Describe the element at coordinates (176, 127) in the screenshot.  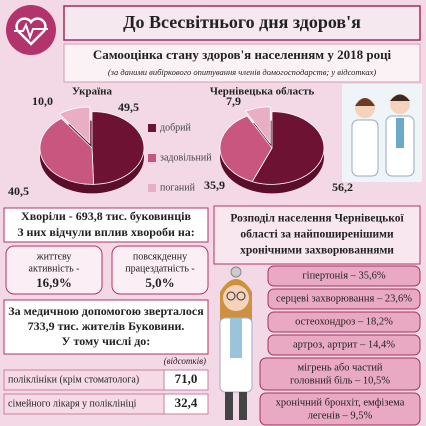
I see `legend-label: добрий` at that location.